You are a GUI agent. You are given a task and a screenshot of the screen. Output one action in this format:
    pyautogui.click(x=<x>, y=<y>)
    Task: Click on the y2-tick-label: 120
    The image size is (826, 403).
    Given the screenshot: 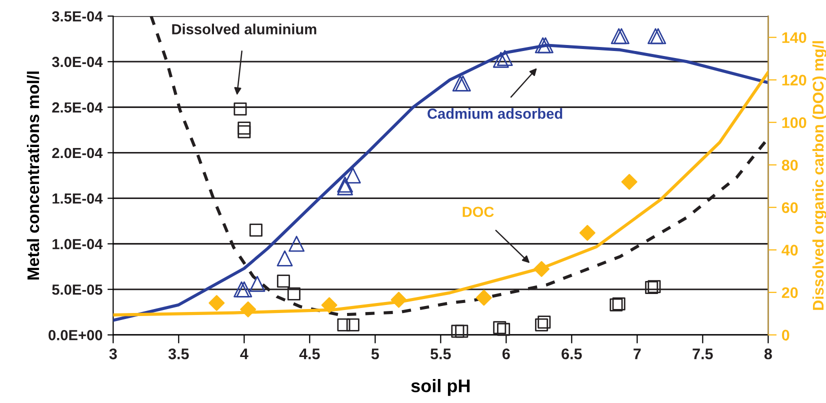 What is the action you would take?
    pyautogui.click(x=794, y=80)
    